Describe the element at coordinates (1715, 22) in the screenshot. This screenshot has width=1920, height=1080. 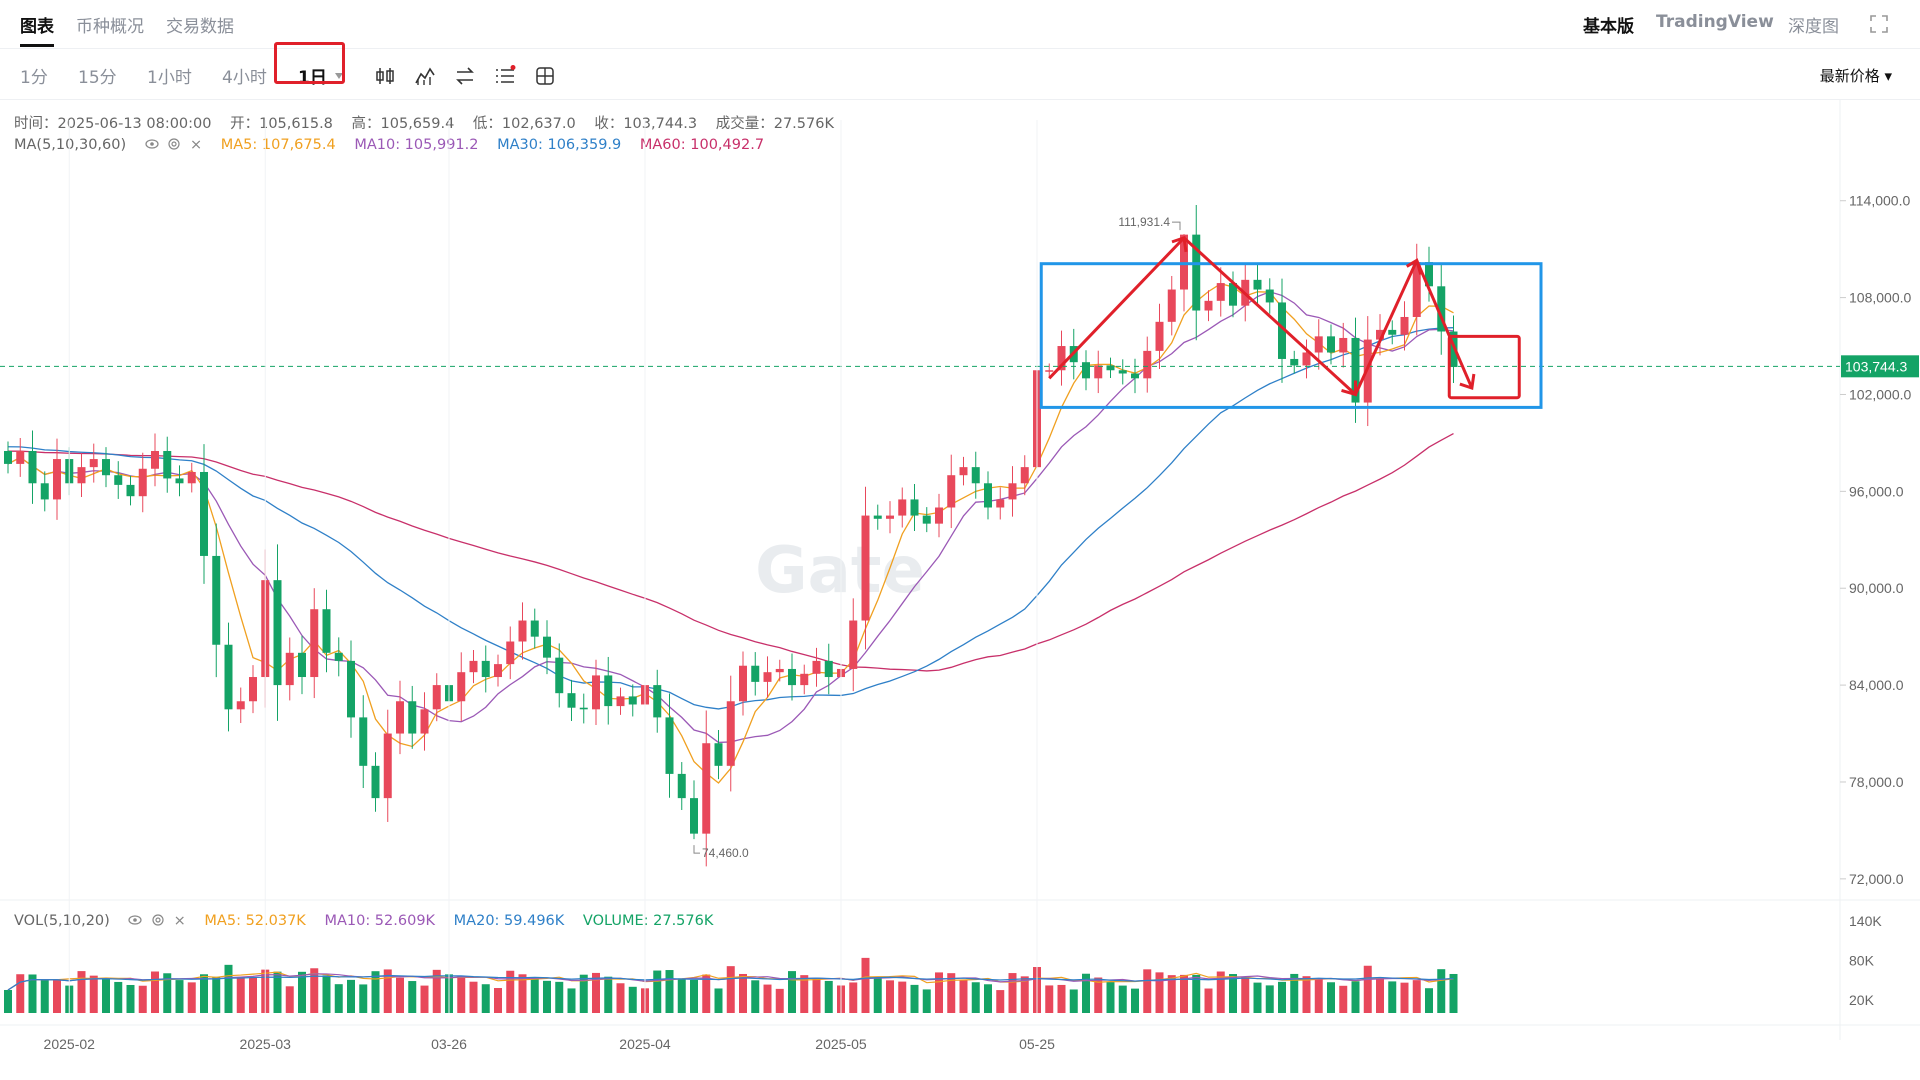
I see `tradingview-button: TradingView` at that location.